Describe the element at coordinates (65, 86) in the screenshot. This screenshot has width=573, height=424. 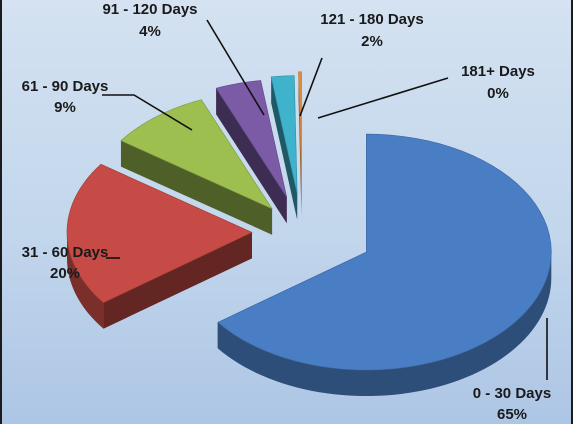
I see `slice-label-61-90-days: 61 - 90 Days` at that location.